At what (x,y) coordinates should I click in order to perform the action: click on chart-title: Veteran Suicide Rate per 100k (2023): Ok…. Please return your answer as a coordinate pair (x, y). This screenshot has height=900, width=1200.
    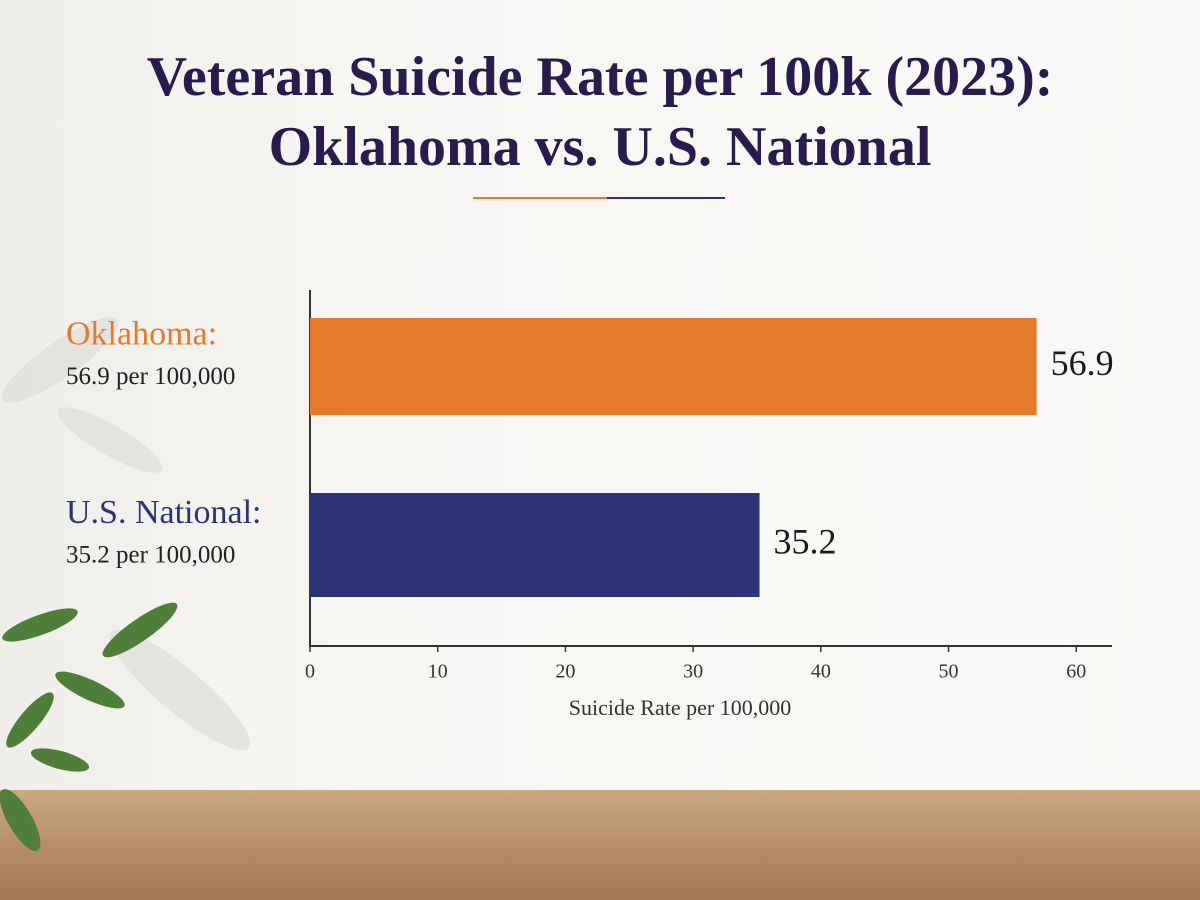
    Looking at the image, I should click on (600, 112).